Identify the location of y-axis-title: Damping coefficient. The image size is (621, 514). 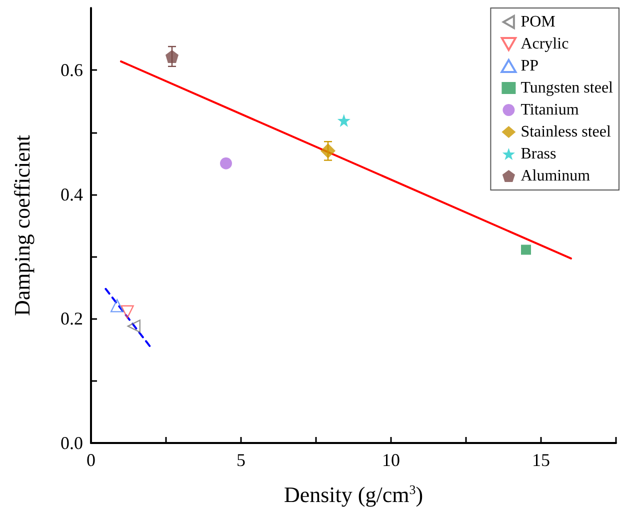
(22, 225).